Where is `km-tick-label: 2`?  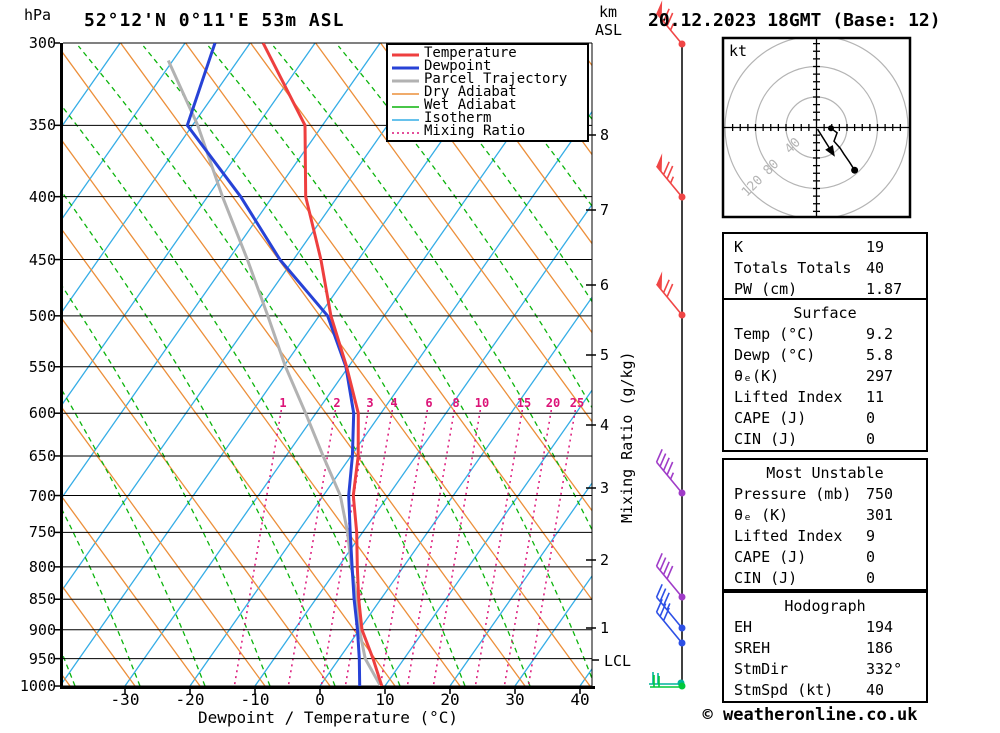 km-tick-label: 2 is located at coordinates (605, 560).